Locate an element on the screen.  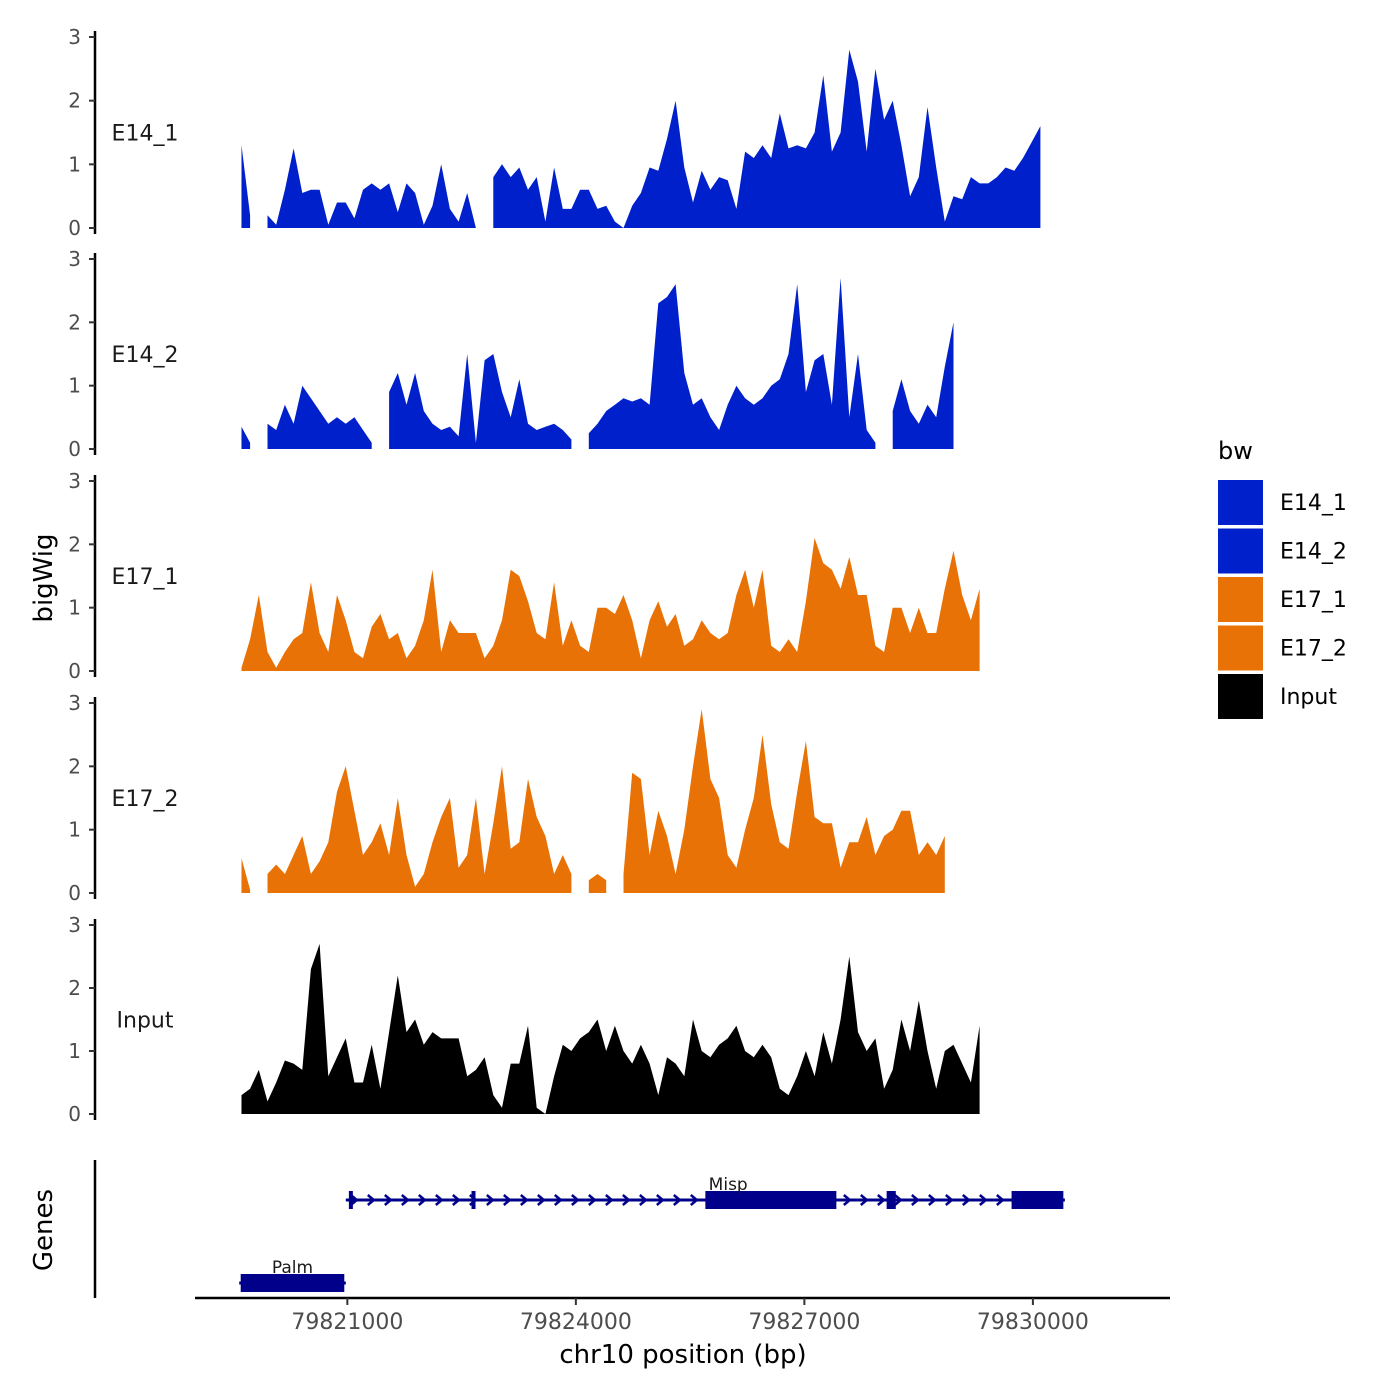
legend-item-E17_1: E17_1 is located at coordinates (1282, 599).